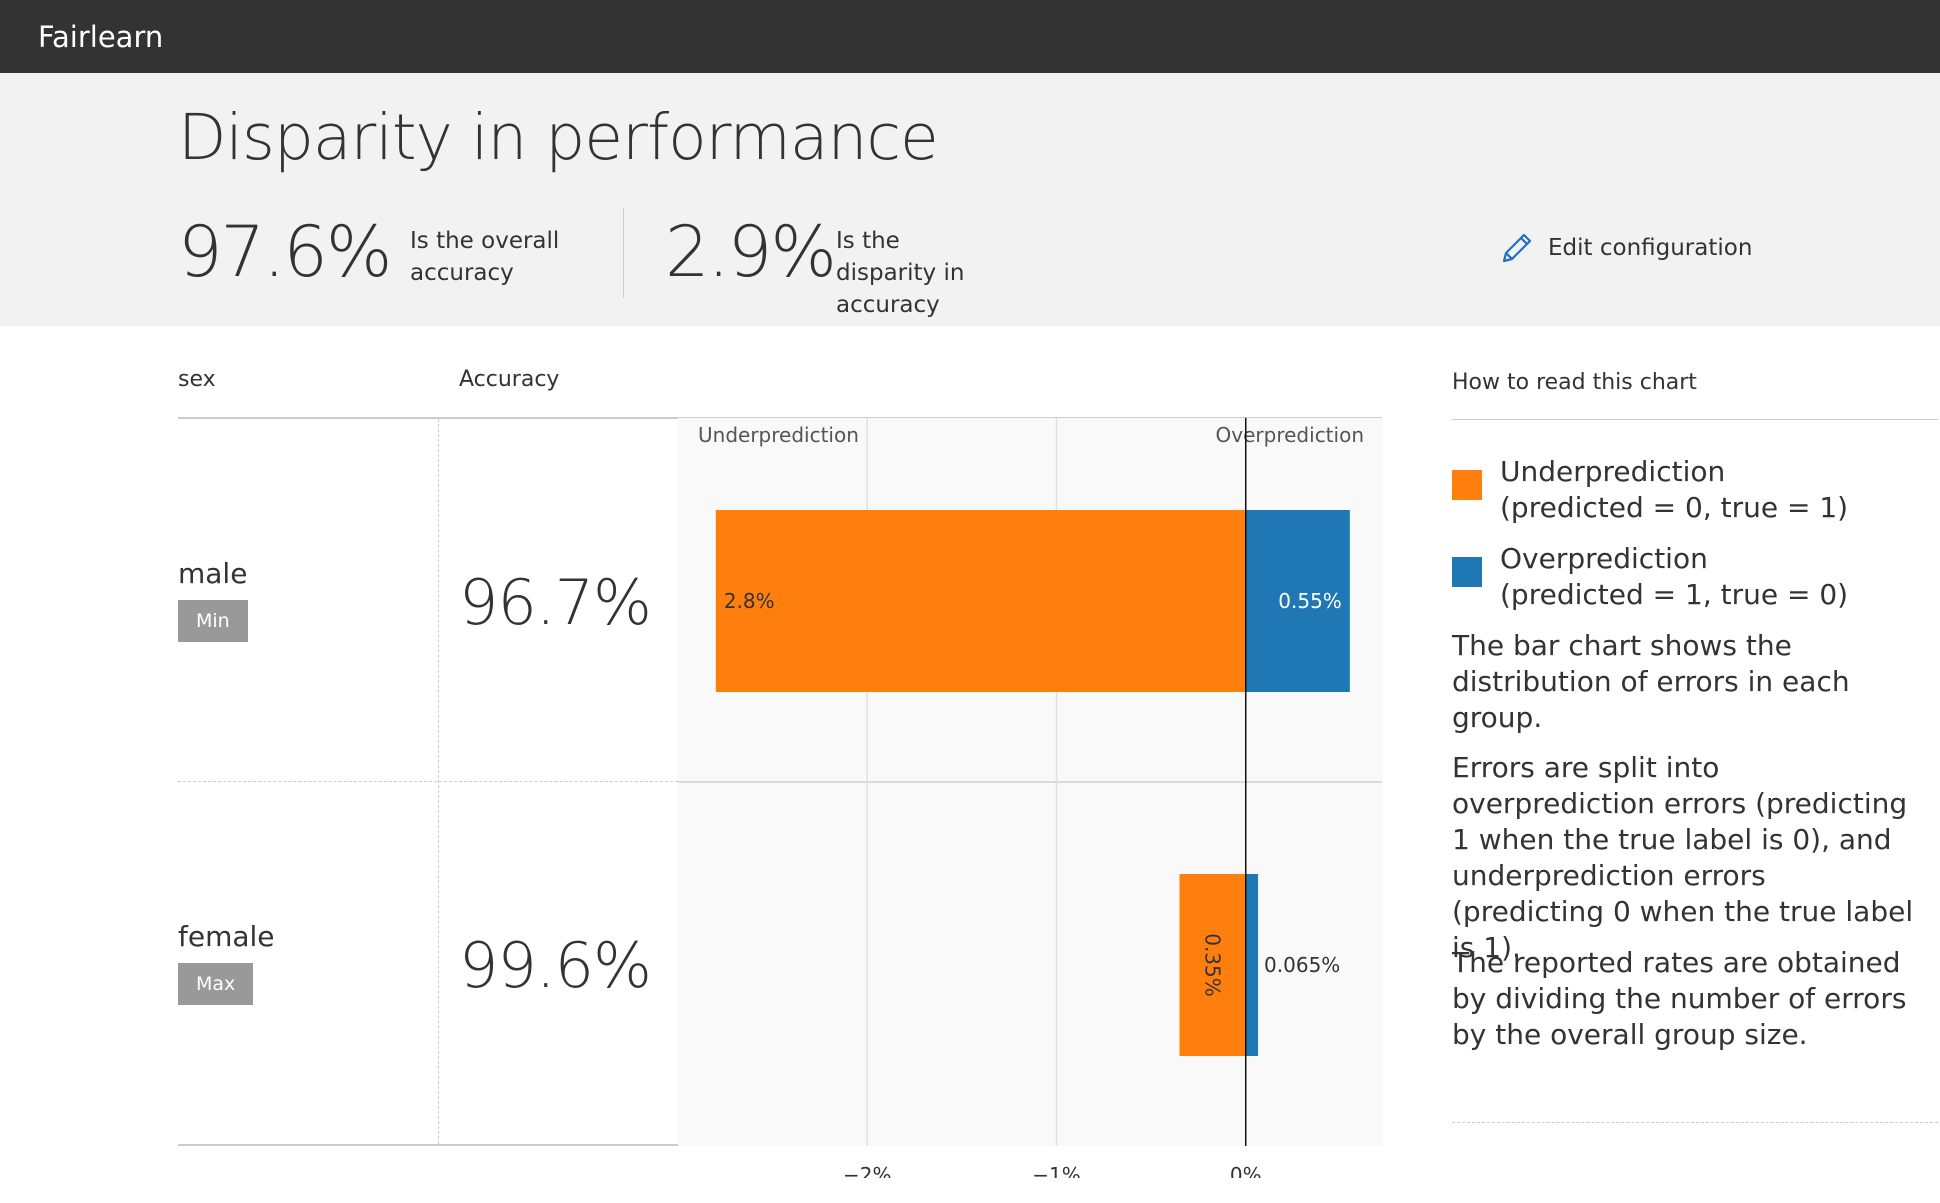  What do you see at coordinates (623, 253) in the screenshot?
I see `summary-divider` at bounding box center [623, 253].